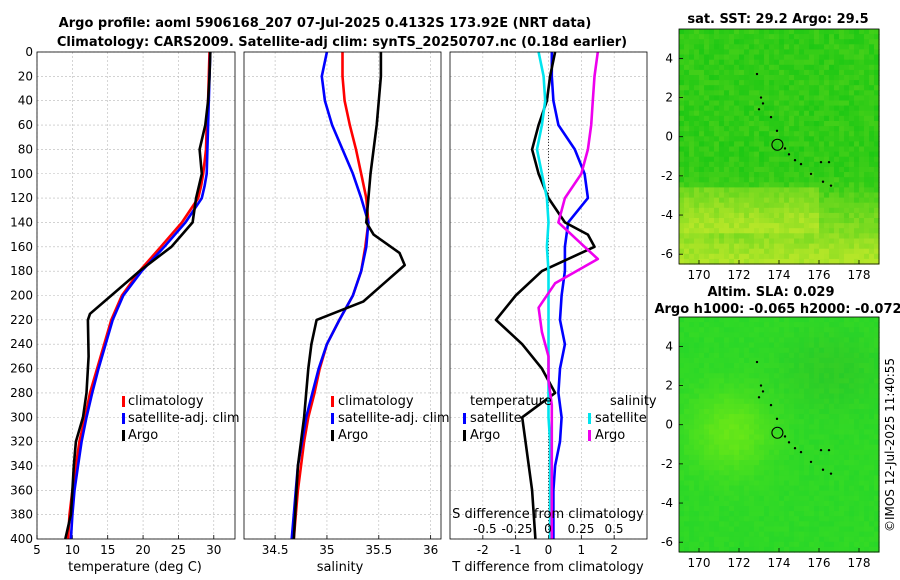 The width and height of the screenshot is (900, 580). I want to click on island-dot, so click(821, 450).